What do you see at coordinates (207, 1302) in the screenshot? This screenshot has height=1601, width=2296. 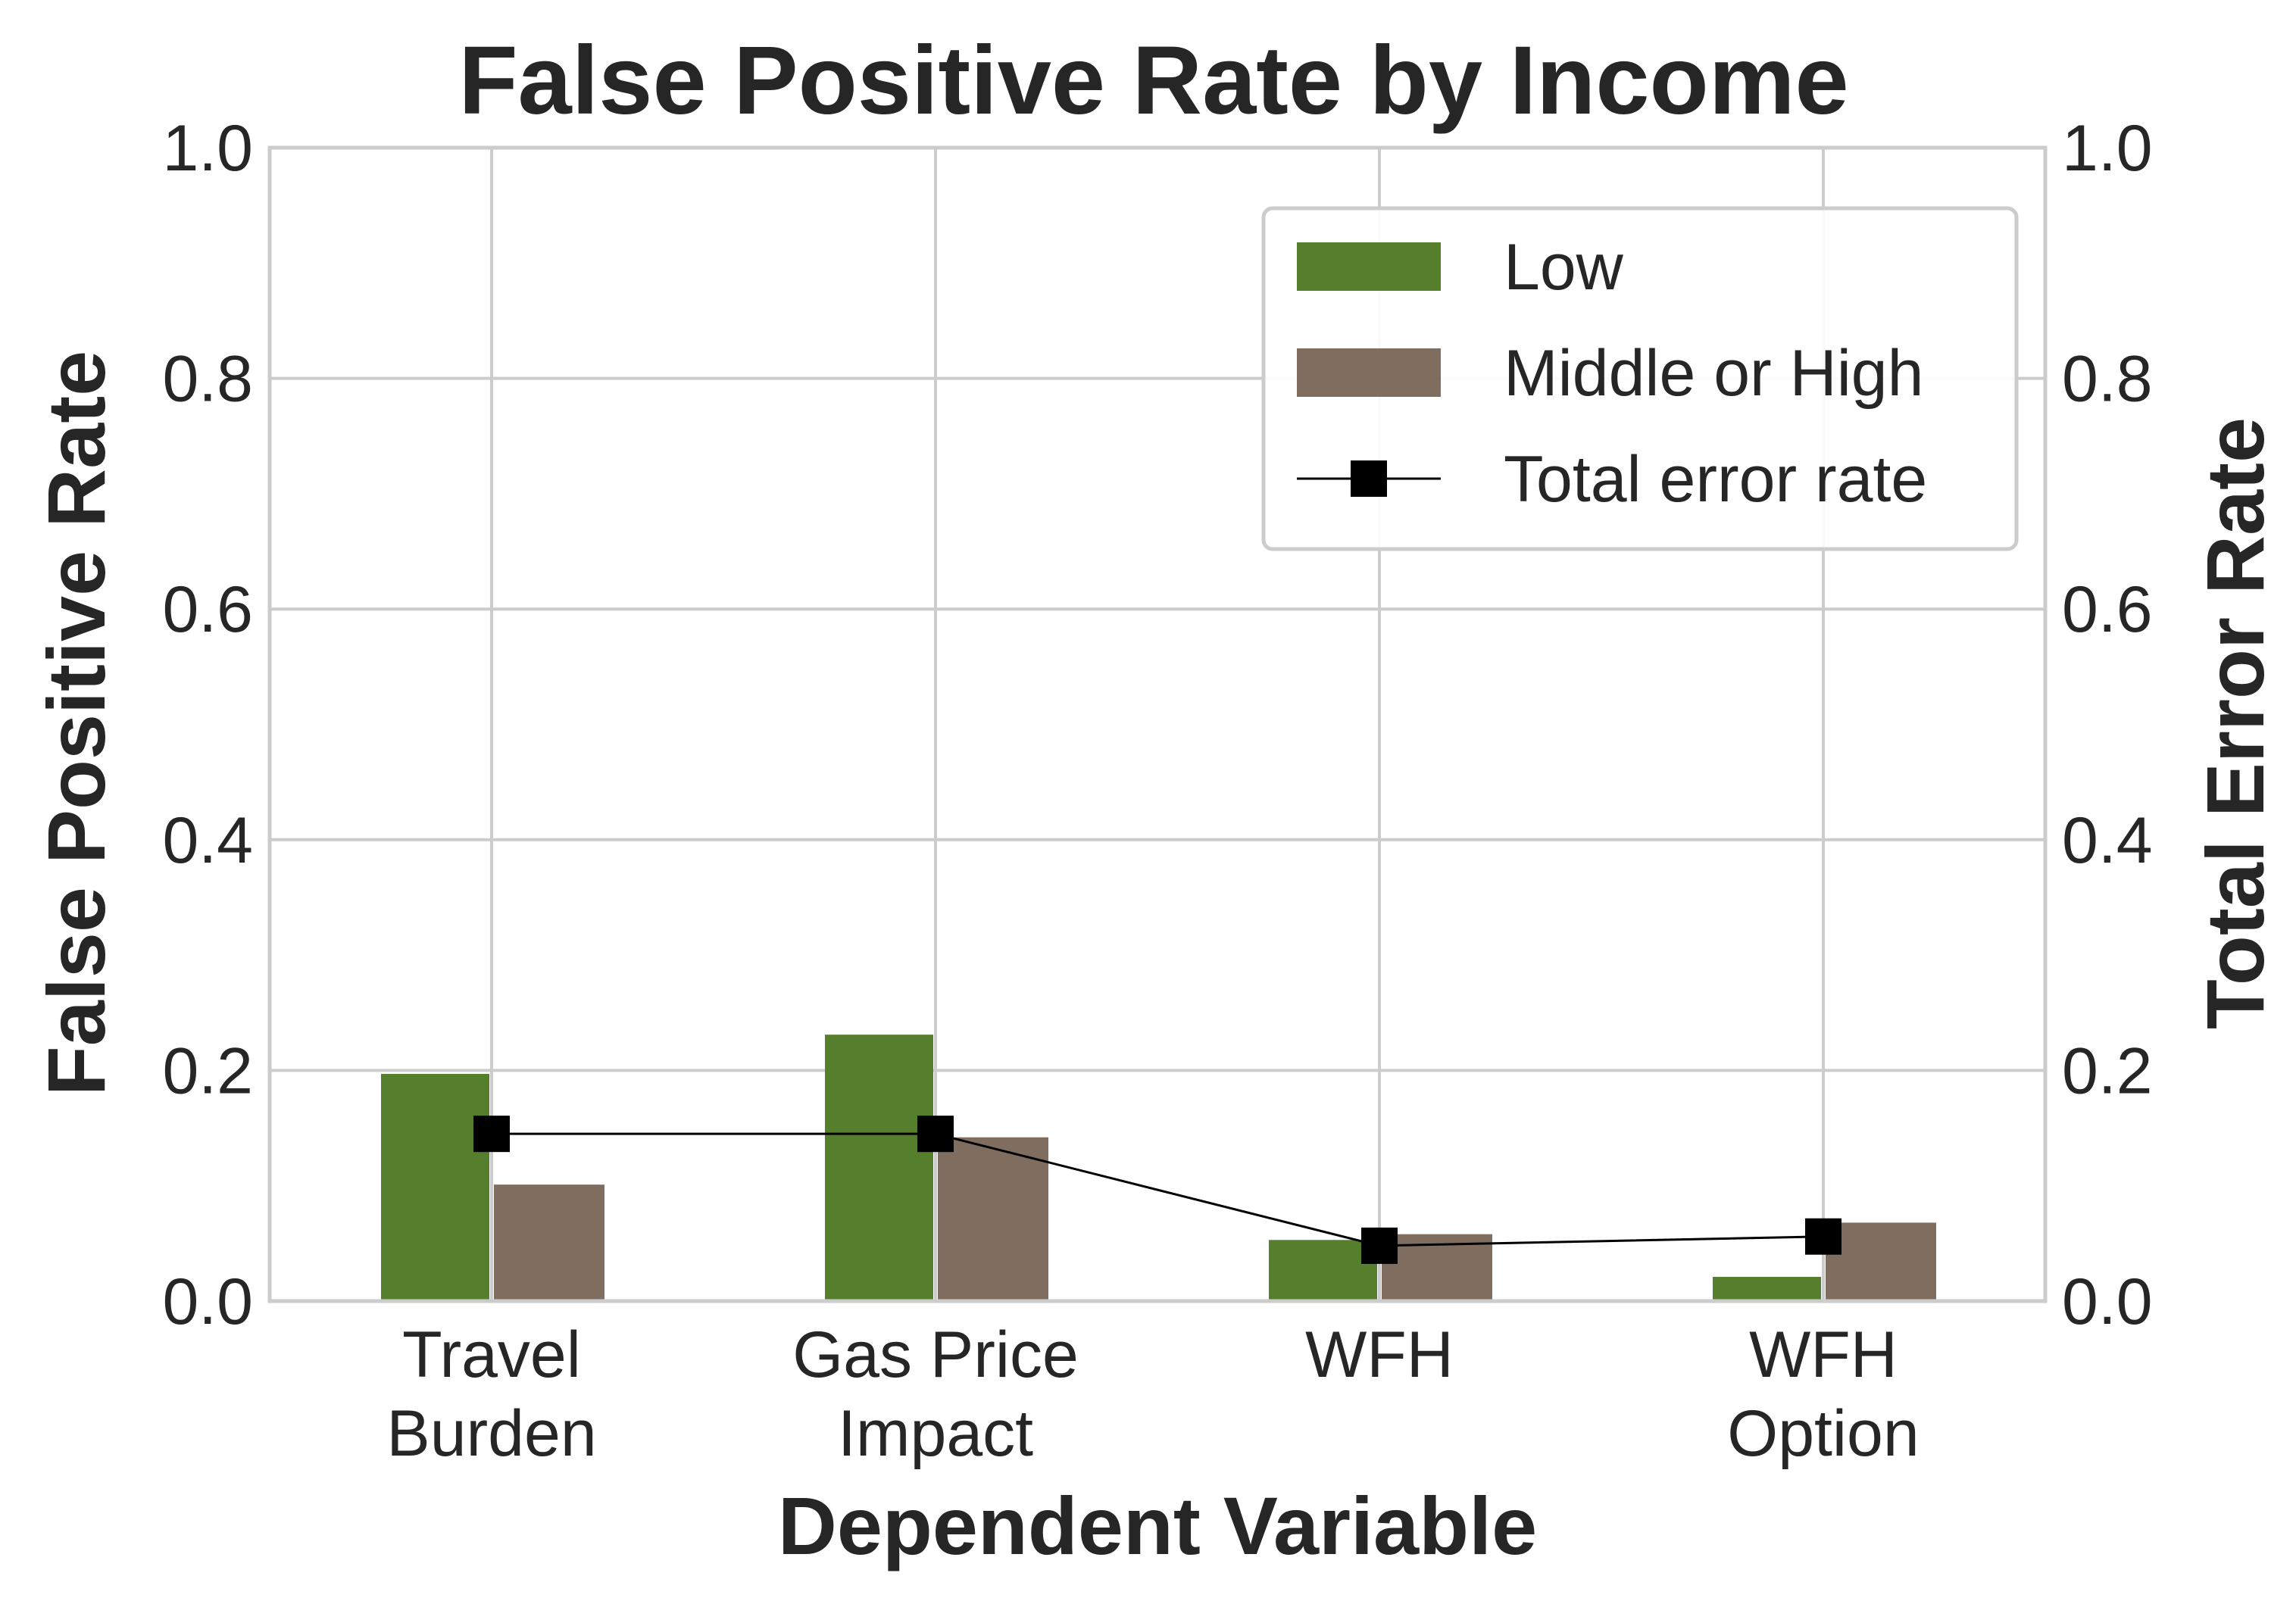 I see `y-tick-label-0: 0.0` at bounding box center [207, 1302].